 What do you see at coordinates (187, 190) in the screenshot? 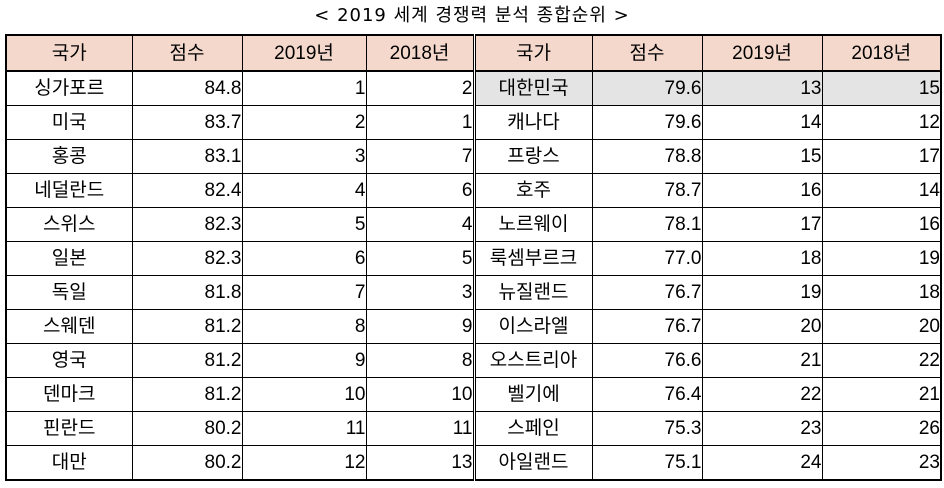
I see `score-cell: 82.4` at bounding box center [187, 190].